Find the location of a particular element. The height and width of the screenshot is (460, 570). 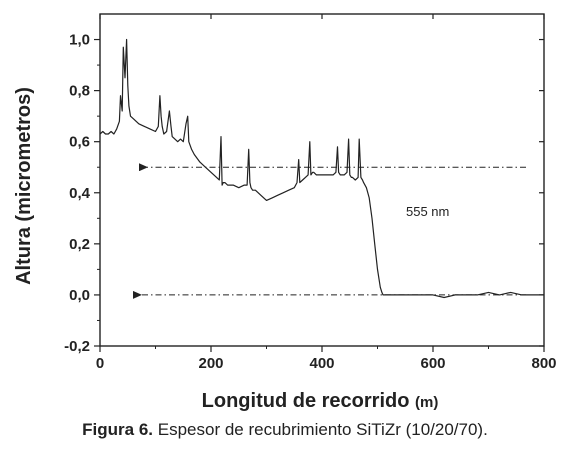

caption-label: Figura 6. is located at coordinates (118, 429).